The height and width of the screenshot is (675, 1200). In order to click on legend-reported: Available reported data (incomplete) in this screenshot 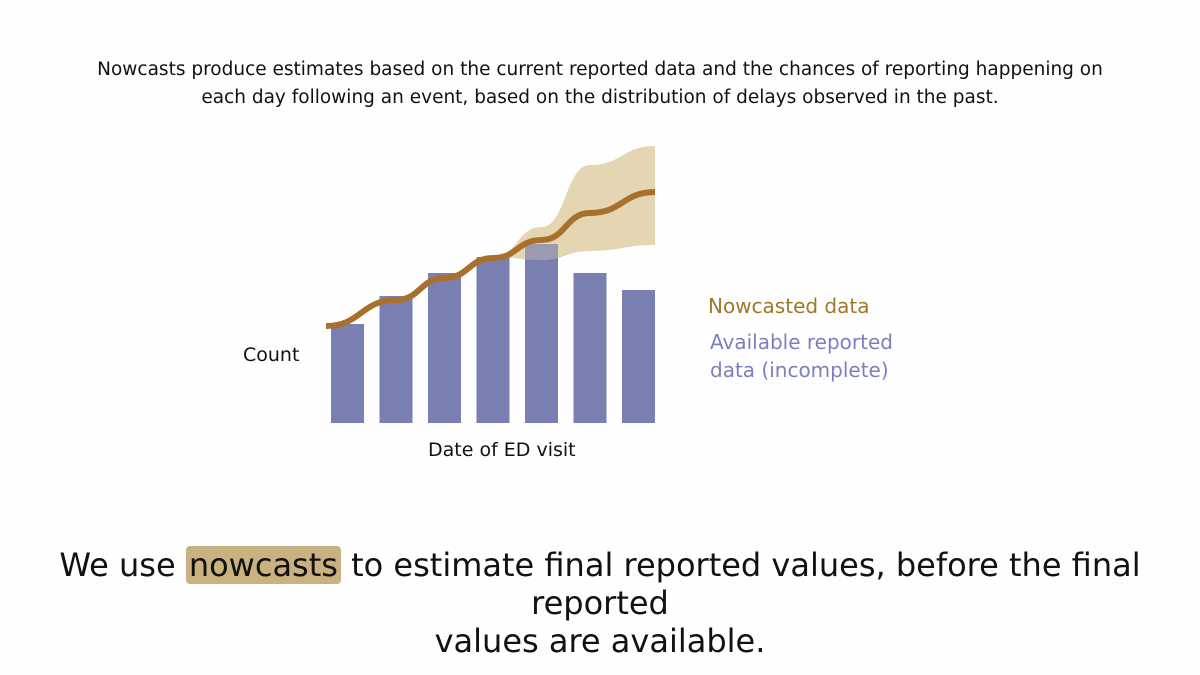, I will do `click(801, 356)`.